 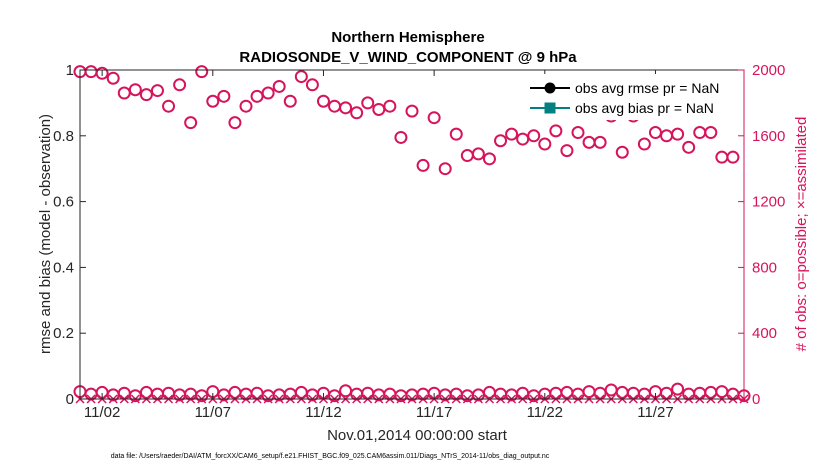 I want to click on y-tick-label-left: 0.4, so click(x=63, y=267).